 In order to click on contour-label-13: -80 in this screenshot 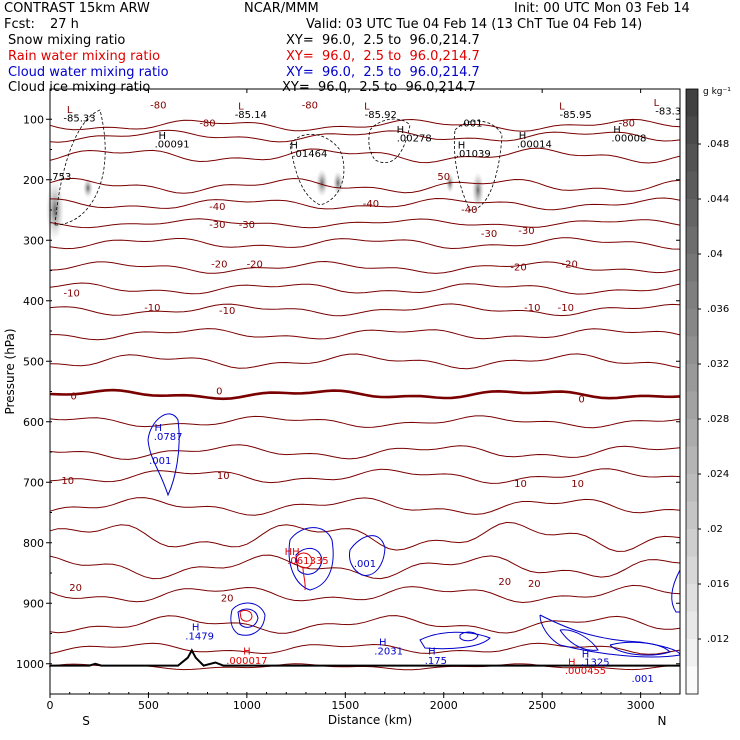, I will do `click(627, 124)`.